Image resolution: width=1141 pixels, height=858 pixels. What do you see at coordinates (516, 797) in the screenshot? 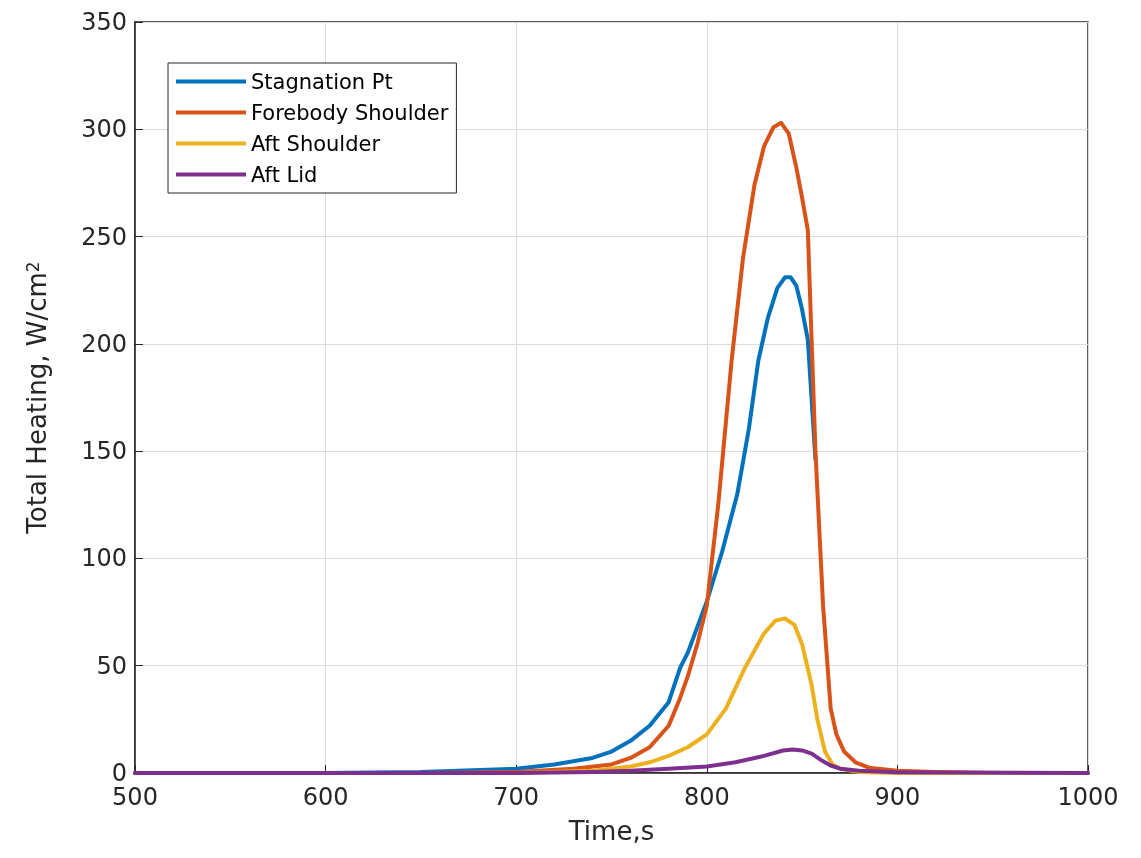
I see `x-tick-label: 700` at bounding box center [516, 797].